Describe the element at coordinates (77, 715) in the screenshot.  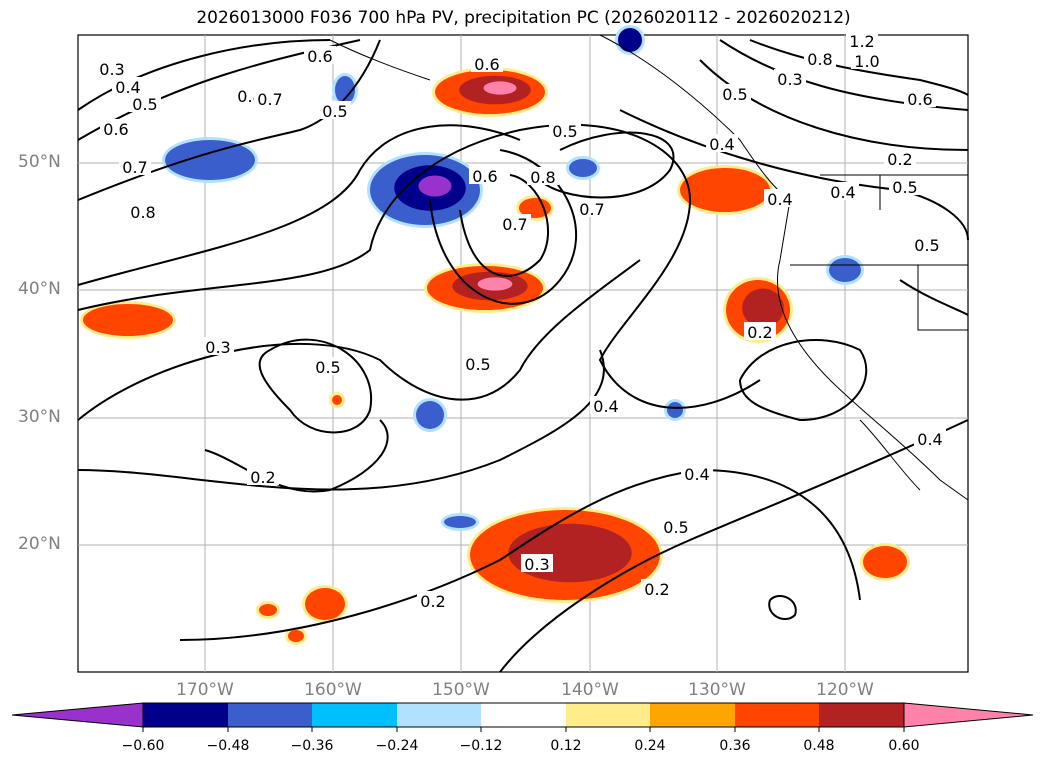
I see `colorbar-extend-min` at that location.